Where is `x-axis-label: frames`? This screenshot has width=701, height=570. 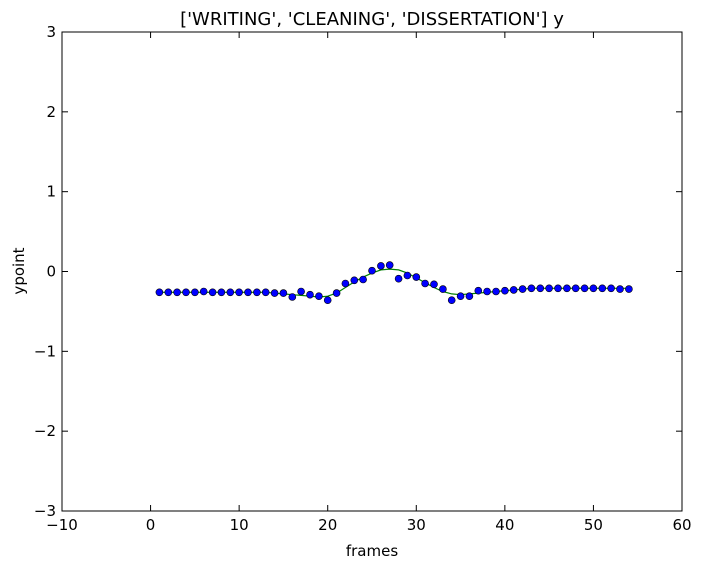
x-axis-label: frames is located at coordinates (372, 551).